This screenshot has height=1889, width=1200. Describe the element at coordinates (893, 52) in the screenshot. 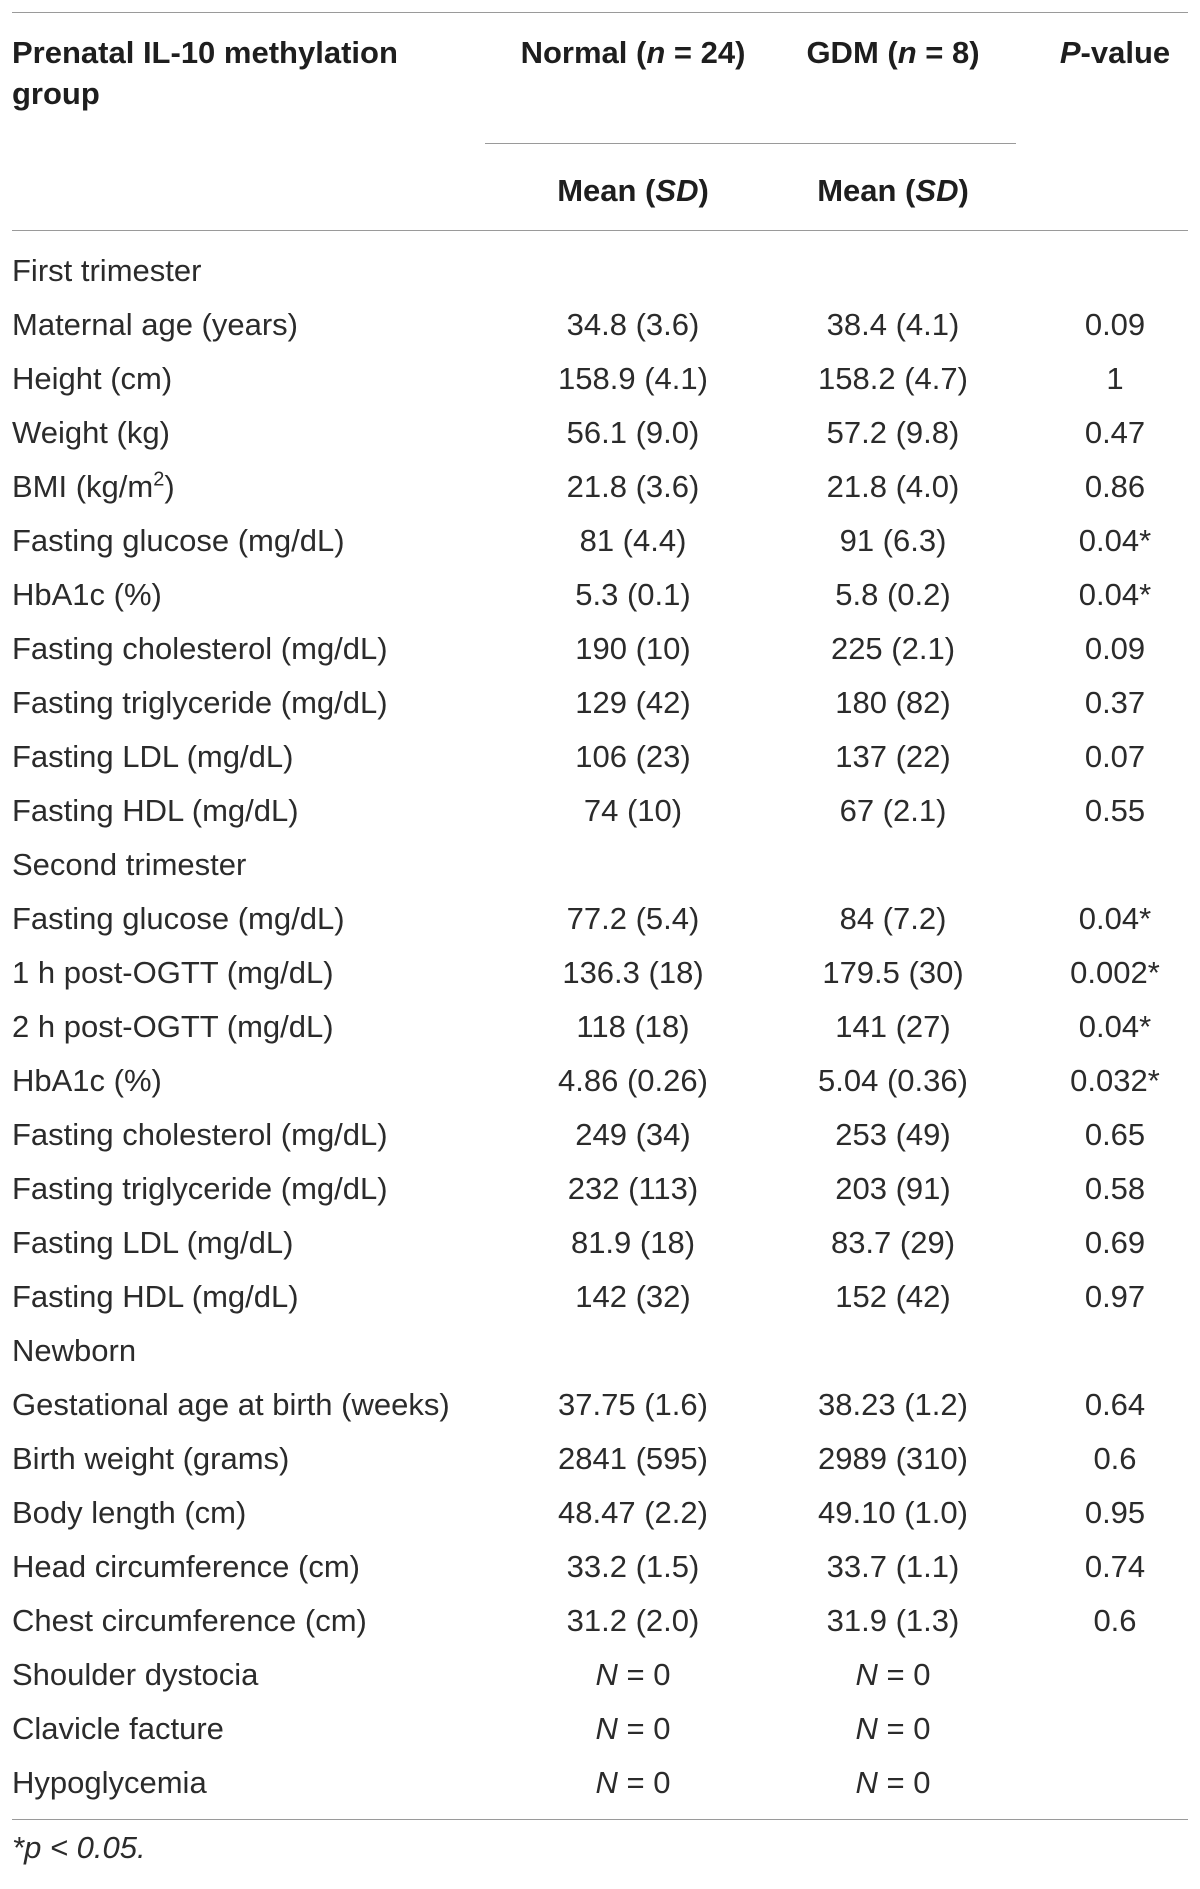

I see `col-header-gdm: GDM (n = 8)` at that location.